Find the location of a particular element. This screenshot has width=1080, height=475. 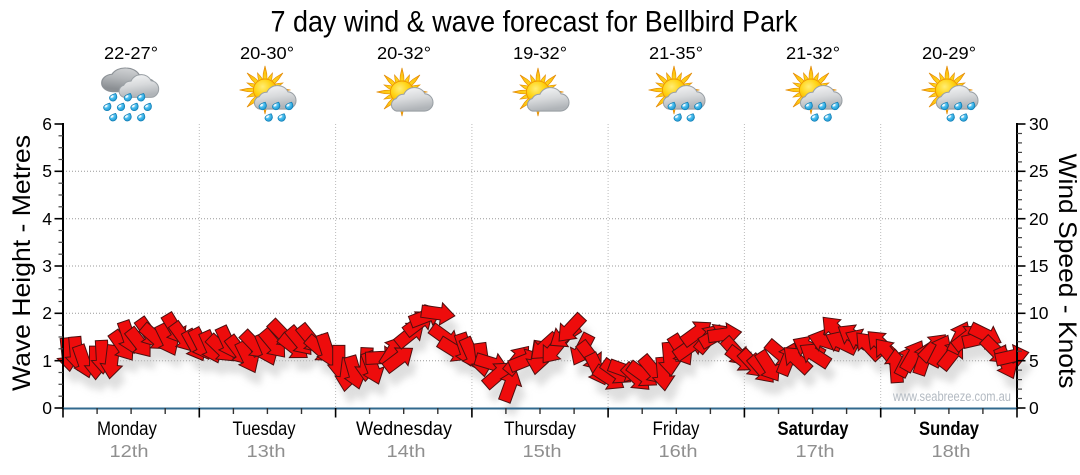

svg-text: Tuesday is located at coordinates (264, 429).